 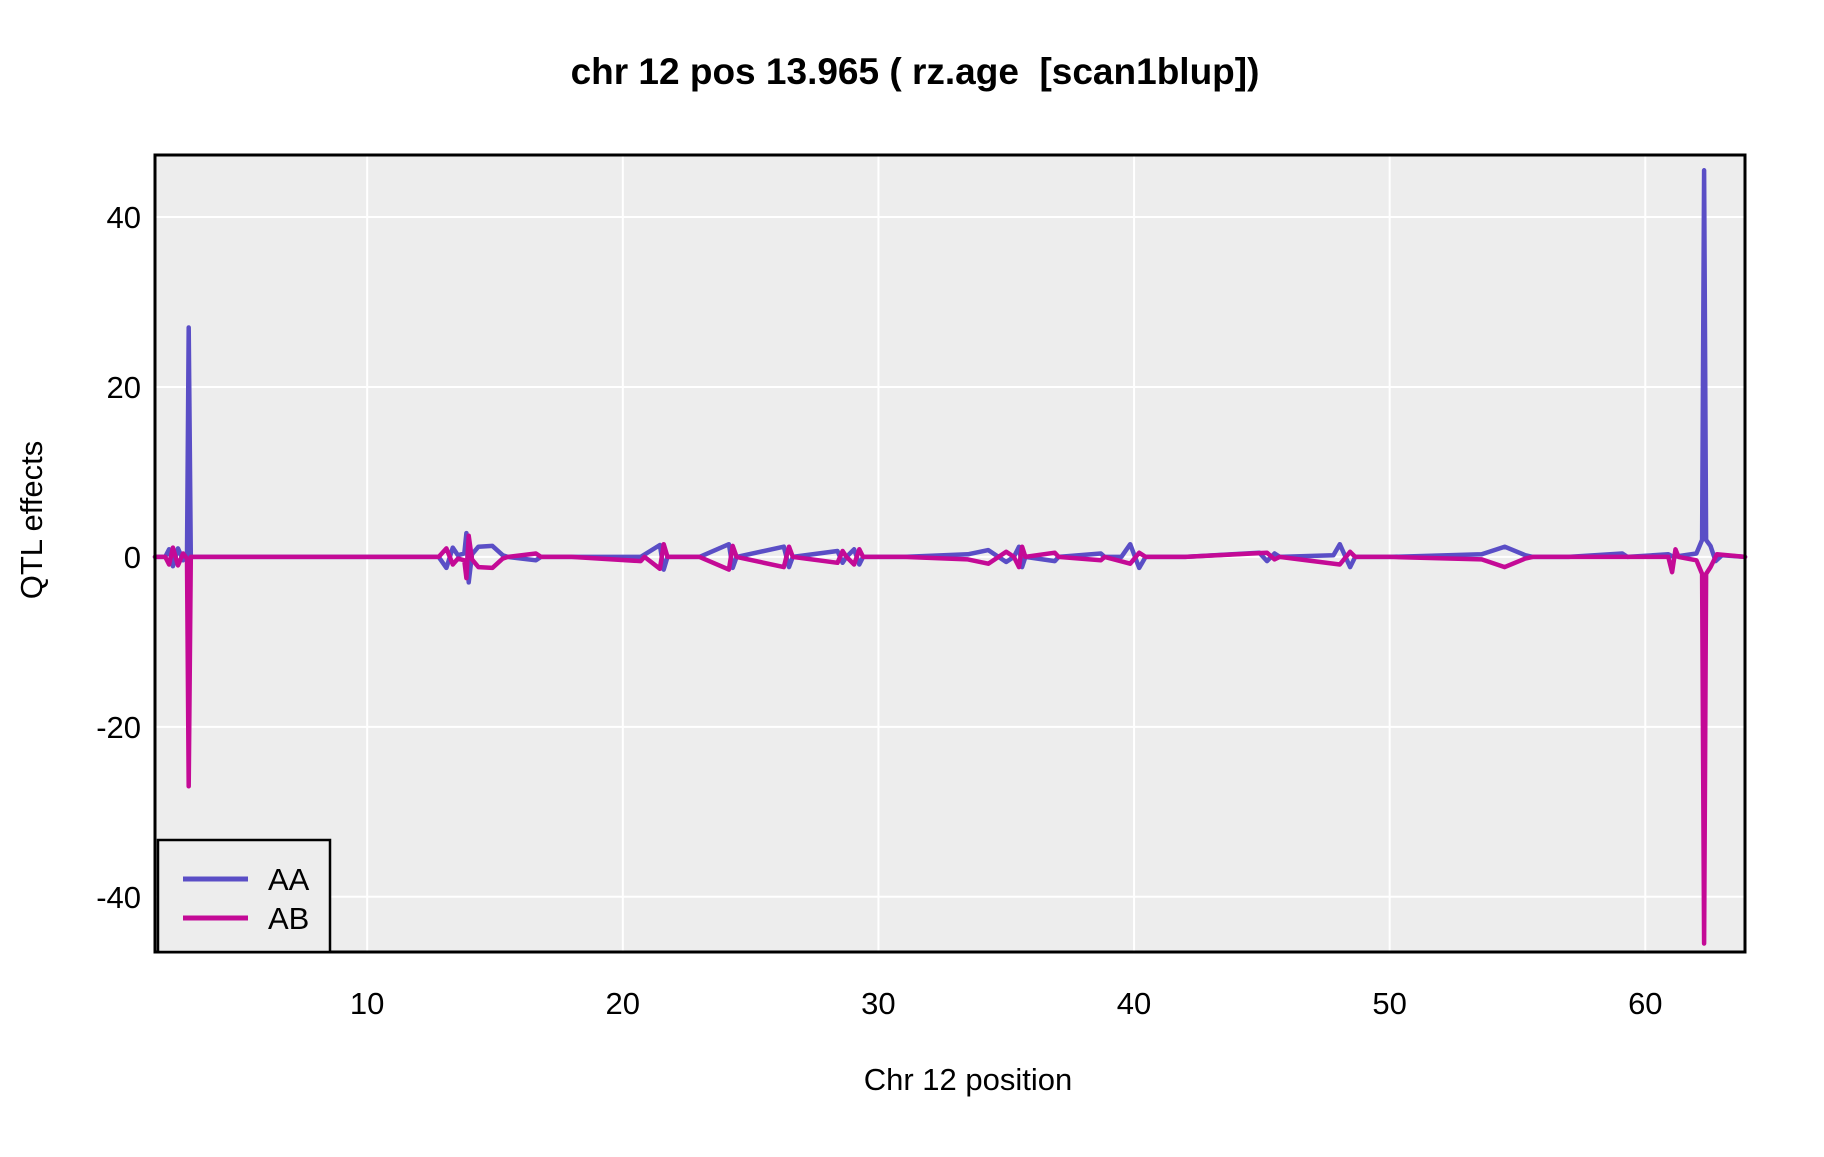 I want to click on x-tick-label: 50, so click(x=1389, y=1003).